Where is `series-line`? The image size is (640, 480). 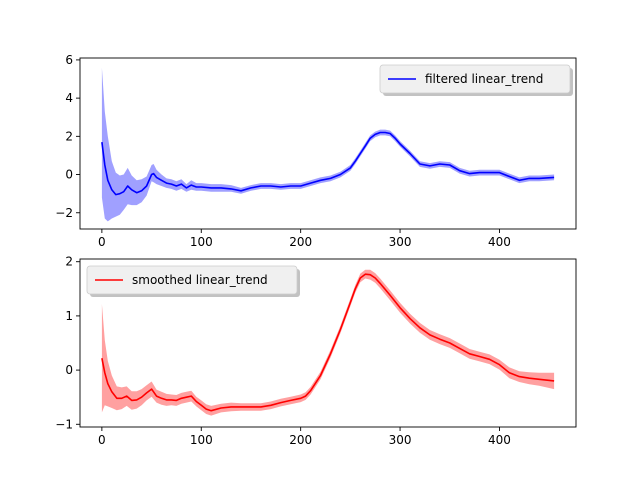 series-line is located at coordinates (328, 163).